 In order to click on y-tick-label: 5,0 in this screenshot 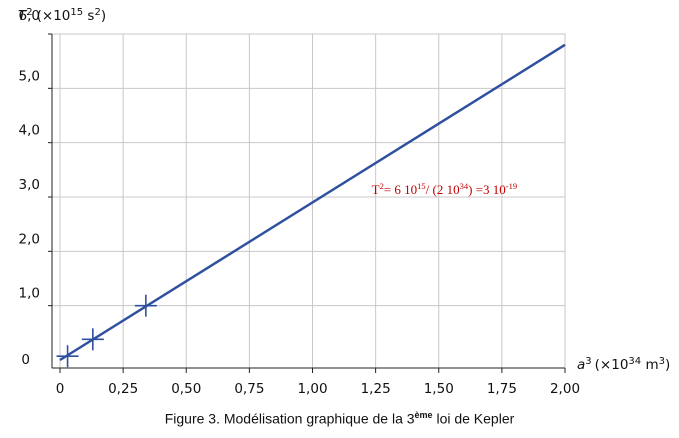, I will do `click(29, 76)`.